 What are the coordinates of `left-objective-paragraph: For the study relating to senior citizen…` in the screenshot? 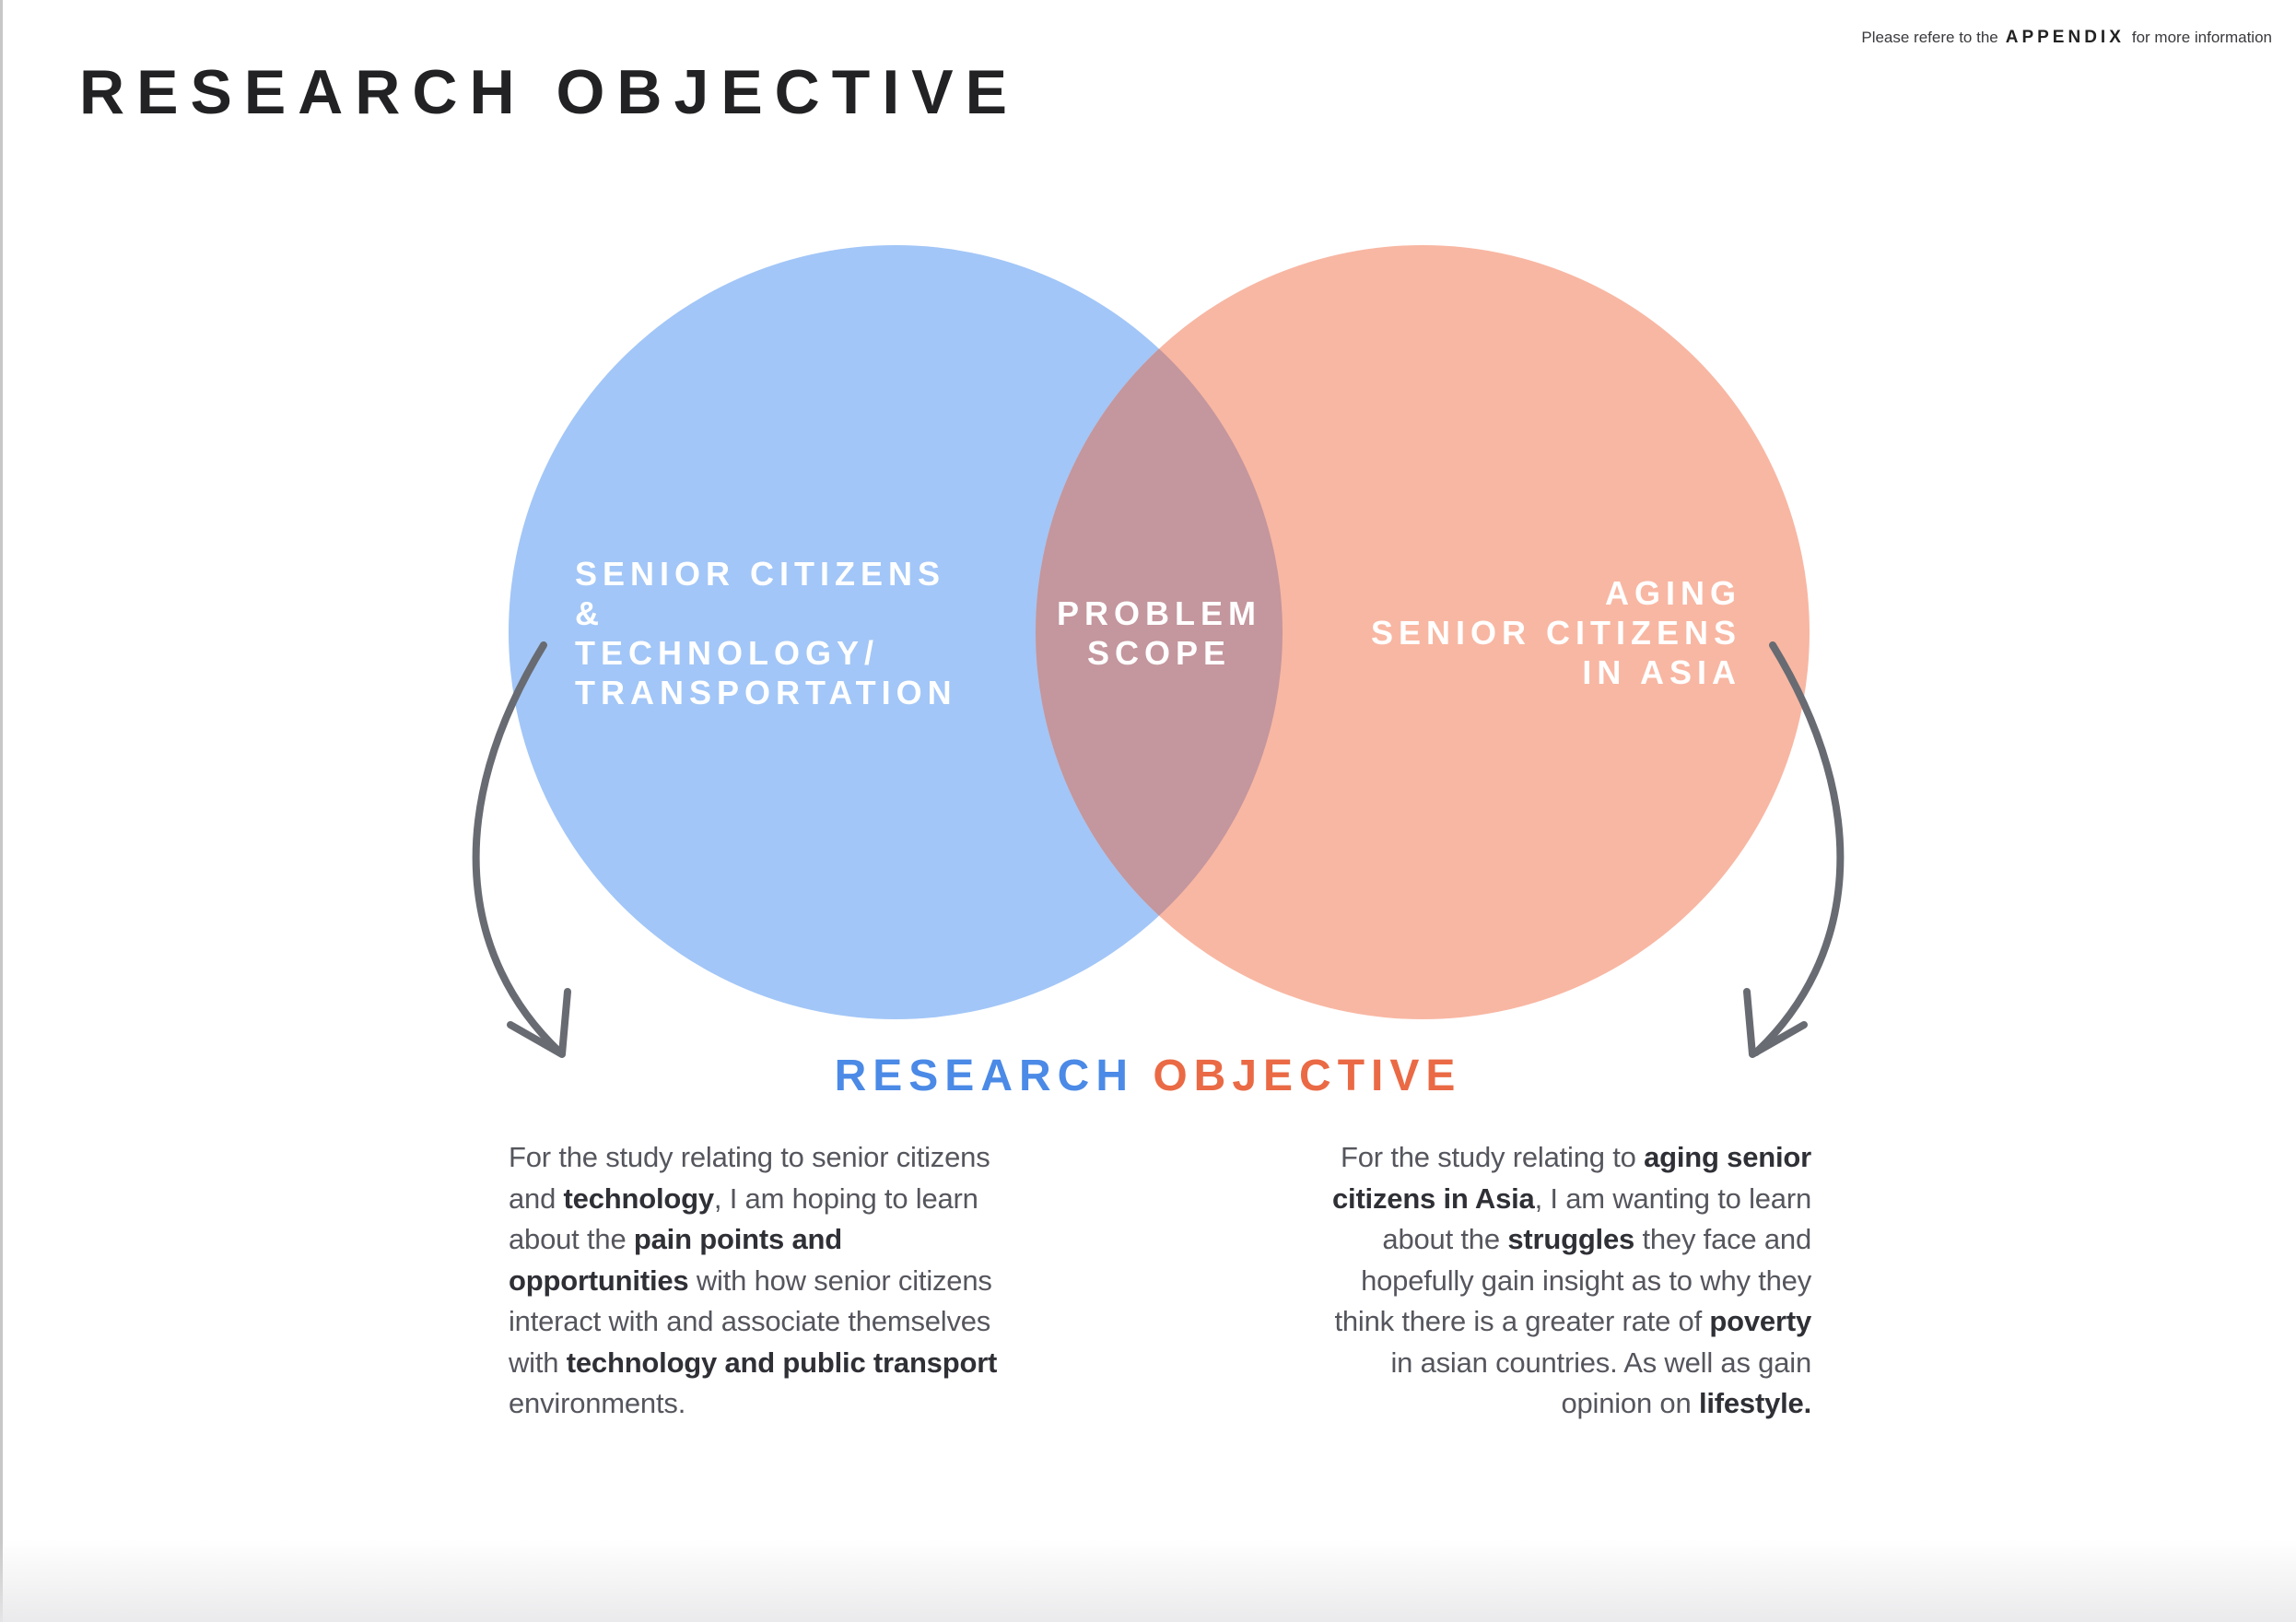 It's located at (760, 1281).